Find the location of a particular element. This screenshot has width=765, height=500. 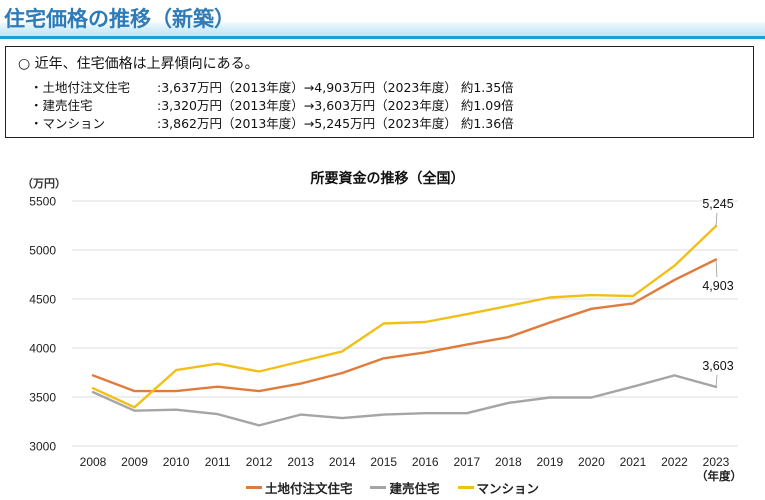

header-band is located at coordinates (382, 29).